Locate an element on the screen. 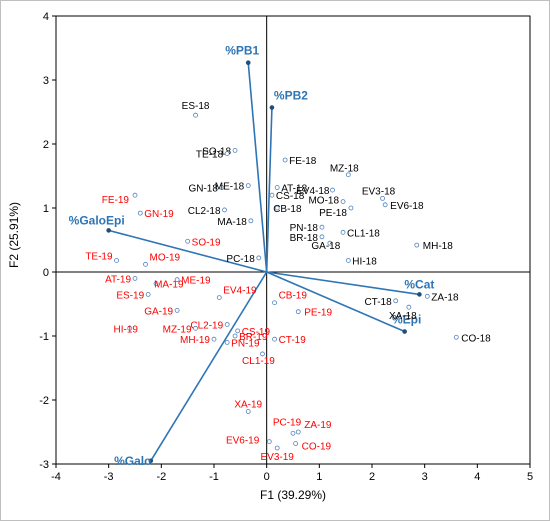 Image resolution: width=550 pixels, height=521 pixels. y-tick-label: 4 is located at coordinates (46, 17).